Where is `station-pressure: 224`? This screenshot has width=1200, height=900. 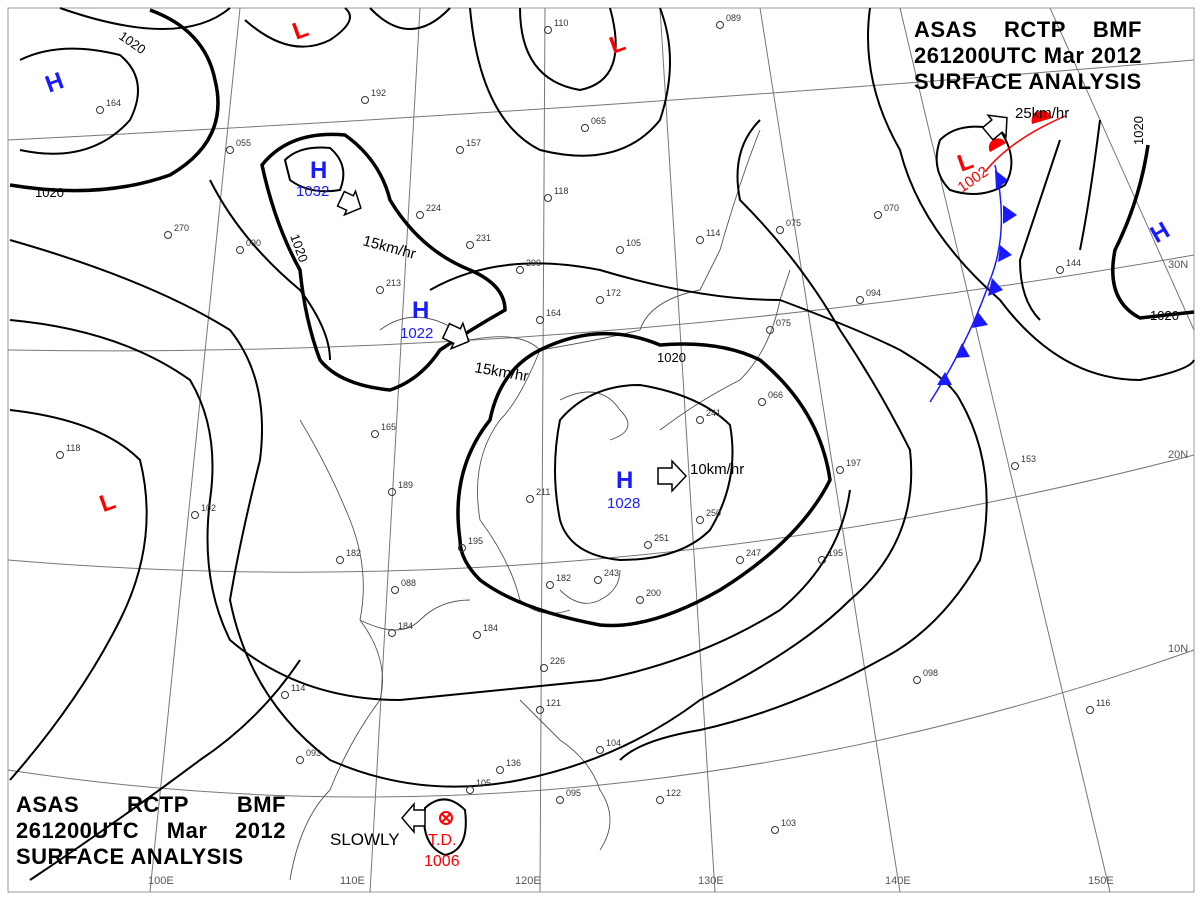 station-pressure: 224 is located at coordinates (433, 208).